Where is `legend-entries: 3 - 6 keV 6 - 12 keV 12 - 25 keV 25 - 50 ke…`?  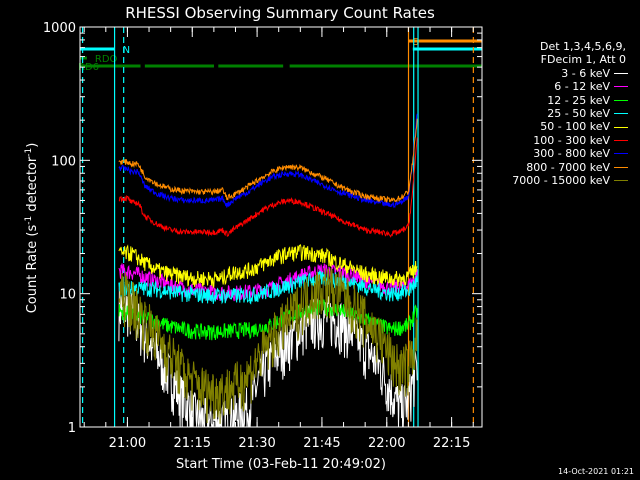
legend-entries: 3 - 6 keV 6 - 12 keV 12 - 25 keV 25 - 50 ke… is located at coordinates (555, 127).